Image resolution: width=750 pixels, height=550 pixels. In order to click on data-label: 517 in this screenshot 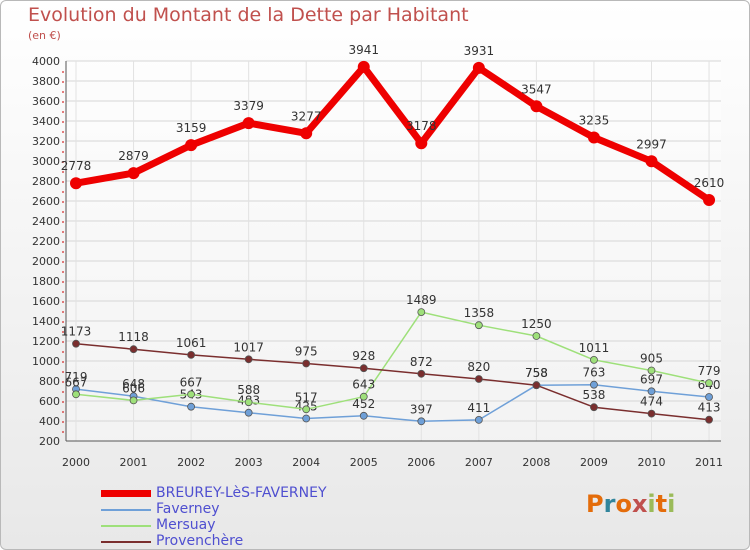, I will do `click(306, 397)`.